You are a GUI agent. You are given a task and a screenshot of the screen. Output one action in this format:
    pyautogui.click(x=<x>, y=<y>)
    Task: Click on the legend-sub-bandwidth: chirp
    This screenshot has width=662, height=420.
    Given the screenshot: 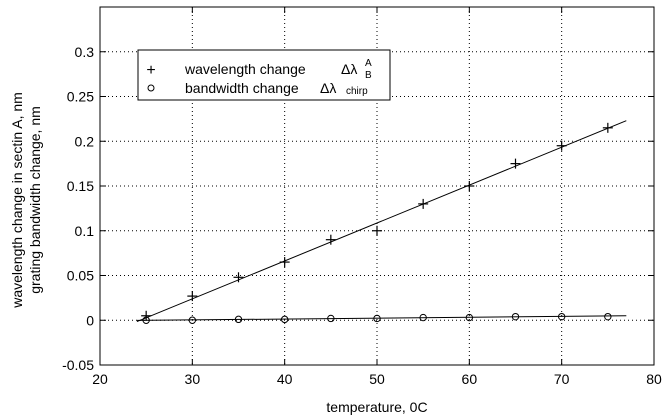 What is the action you would take?
    pyautogui.click(x=357, y=91)
    